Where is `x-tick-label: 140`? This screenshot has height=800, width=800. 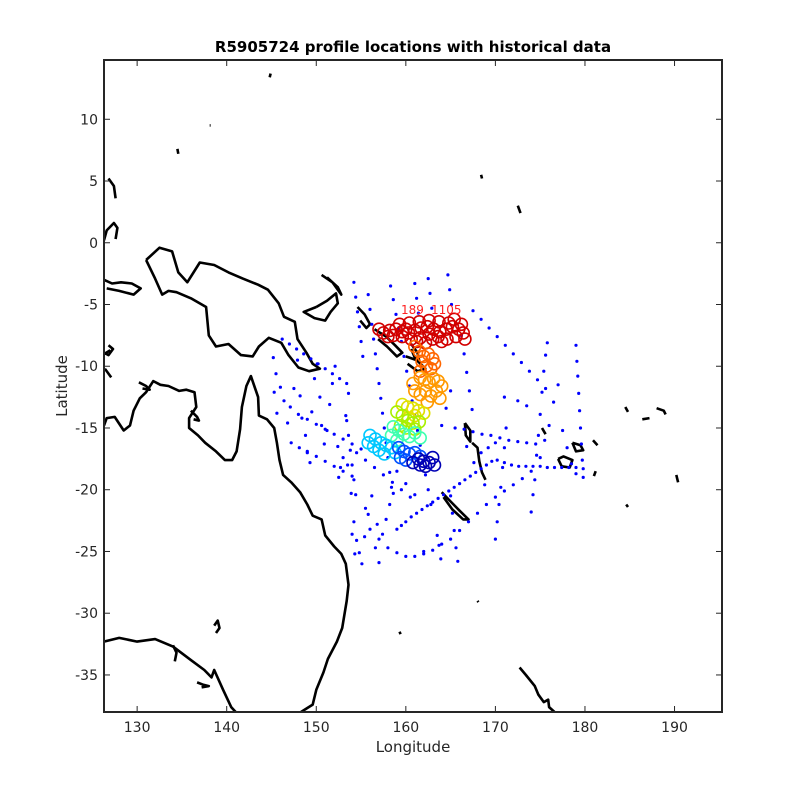 x-tick-label: 140 is located at coordinates (226, 728).